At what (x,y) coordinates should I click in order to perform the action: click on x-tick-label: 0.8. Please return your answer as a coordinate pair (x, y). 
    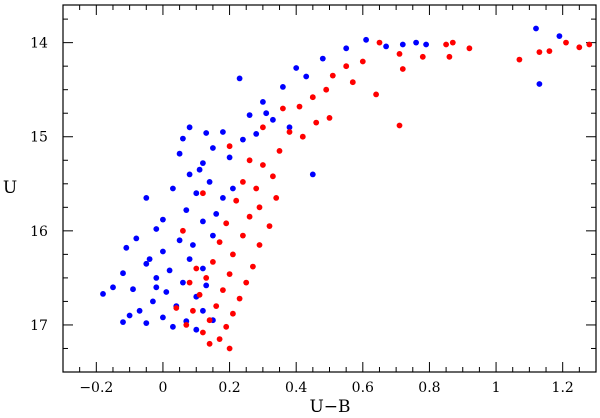
    Looking at the image, I should click on (429, 388).